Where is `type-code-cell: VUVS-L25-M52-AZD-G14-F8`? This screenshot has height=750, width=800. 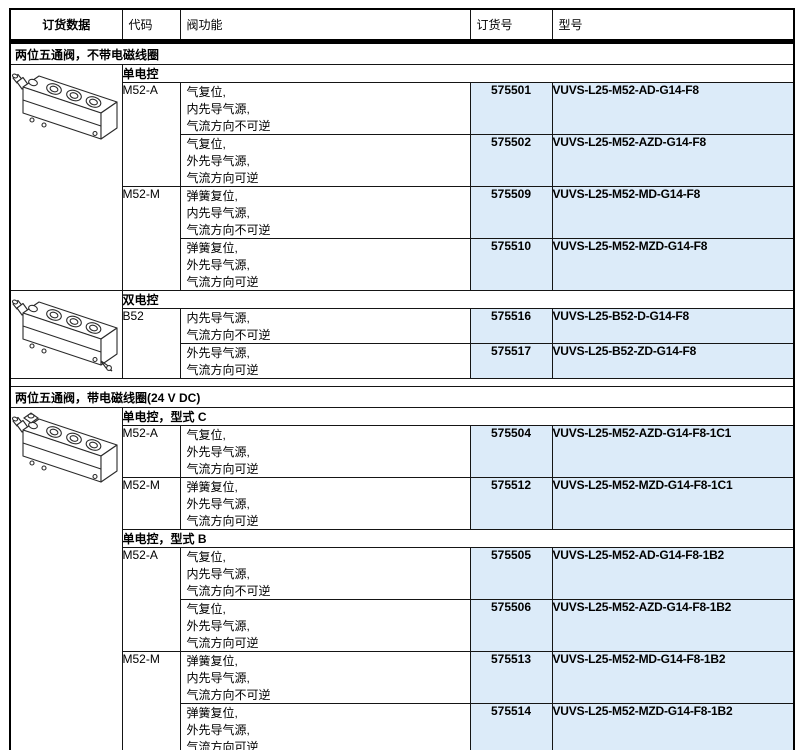
type-code-cell: VUVS-L25-M52-AZD-G14-F8 is located at coordinates (673, 160).